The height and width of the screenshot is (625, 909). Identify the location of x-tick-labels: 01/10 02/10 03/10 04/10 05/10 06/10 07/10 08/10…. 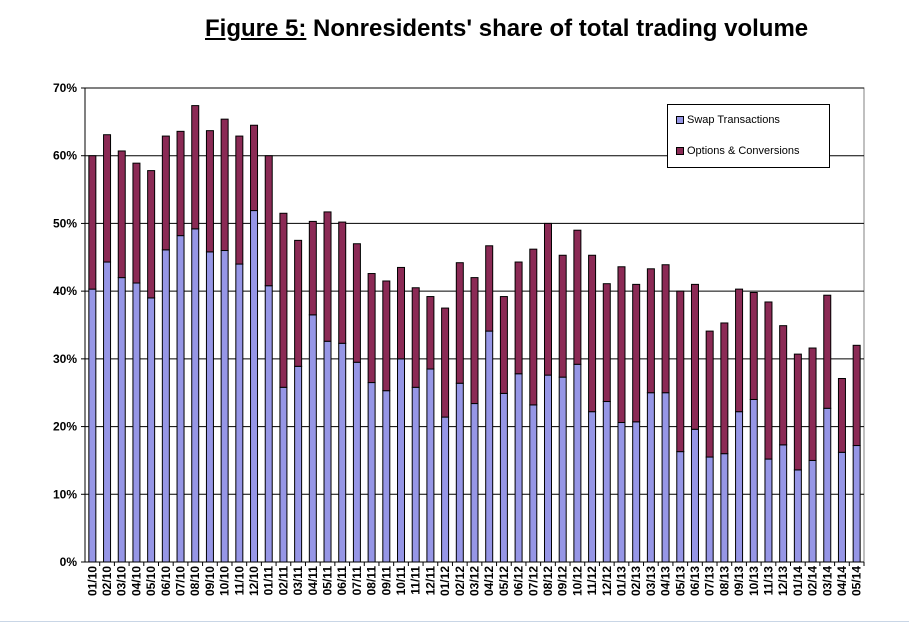
(474, 581).